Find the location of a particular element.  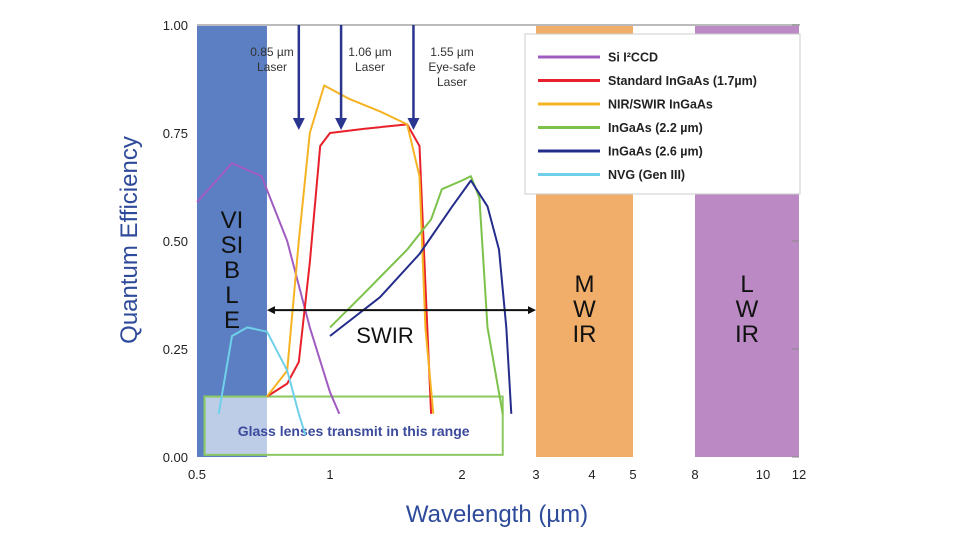

band-label-mwir: MWIR is located at coordinates (584, 309).